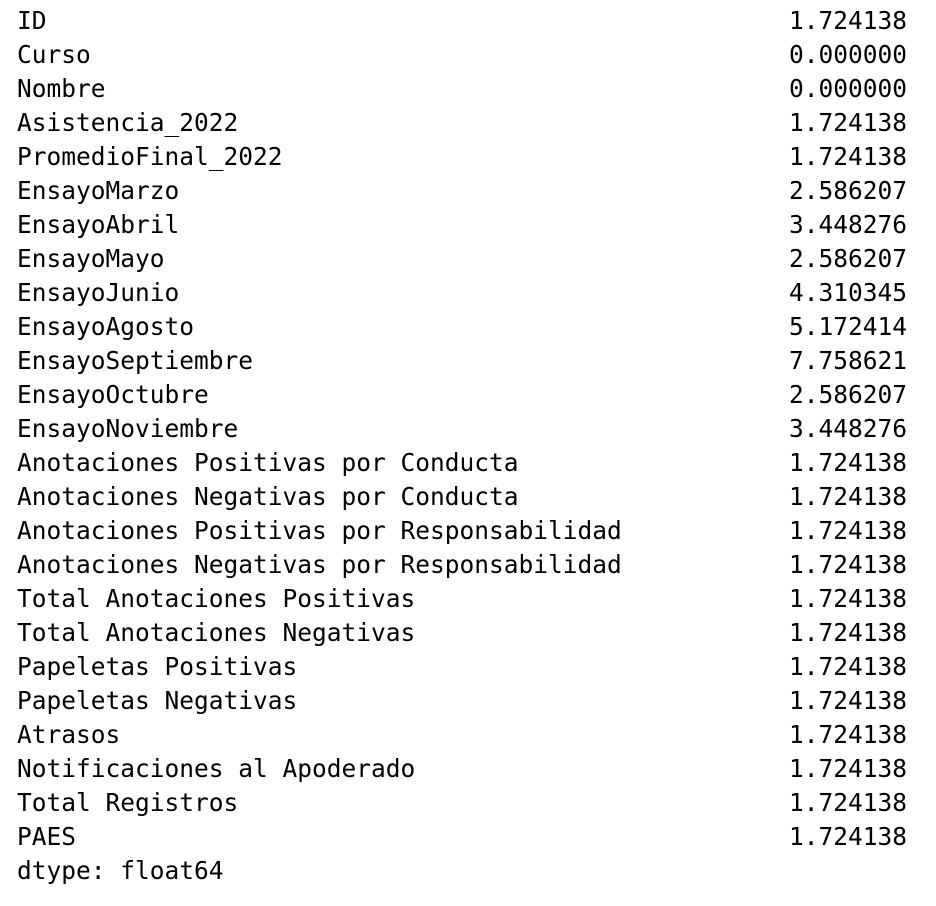 Image resolution: width=936 pixels, height=906 pixels. Describe the element at coordinates (32, 20) in the screenshot. I see `row-label: ID` at that location.